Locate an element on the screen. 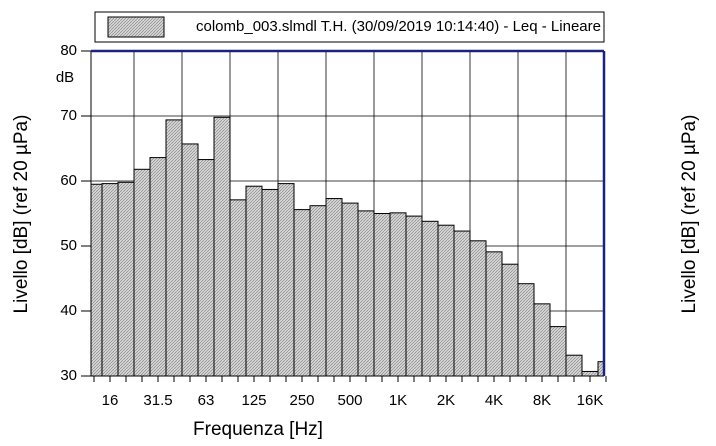  x-tick-label: 63 is located at coordinates (206, 400).